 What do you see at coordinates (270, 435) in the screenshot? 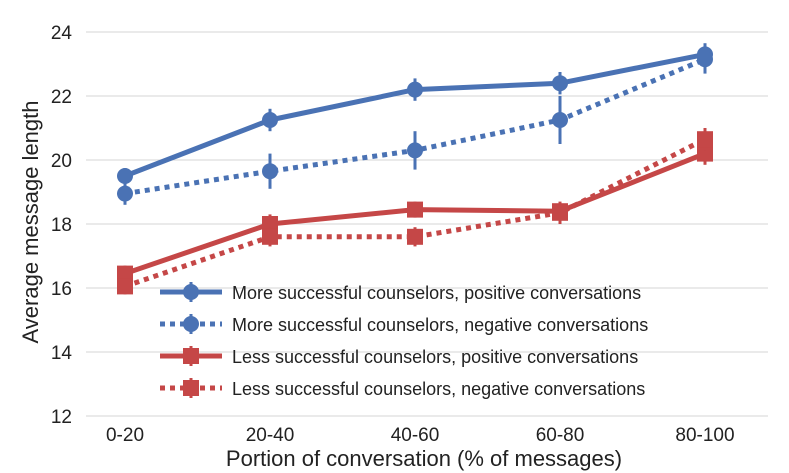
I see `x-tick-label: 20-40` at bounding box center [270, 435].